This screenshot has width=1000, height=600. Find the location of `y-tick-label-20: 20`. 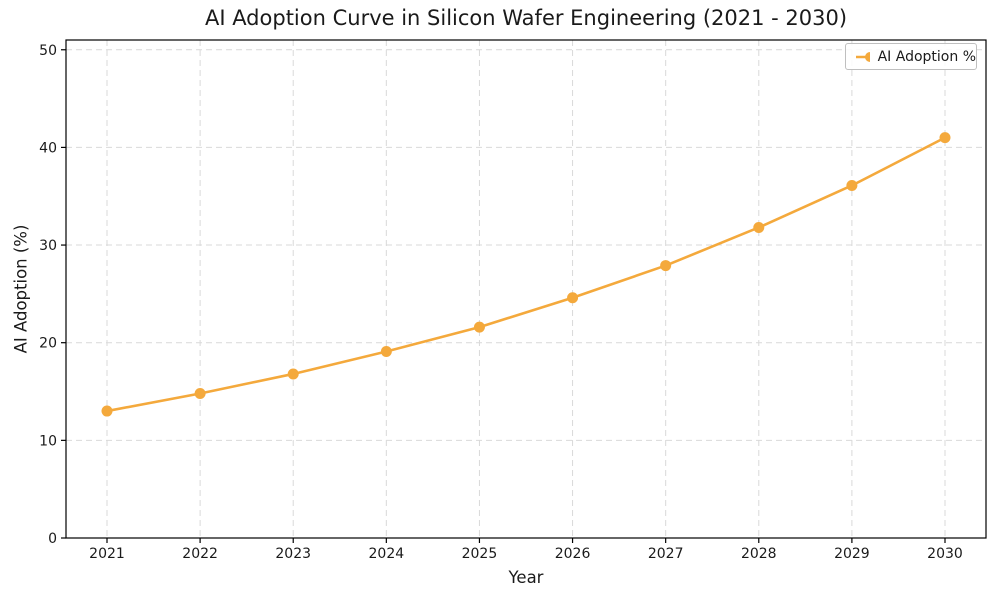

y-tick-label-20: 20 is located at coordinates (48, 344).